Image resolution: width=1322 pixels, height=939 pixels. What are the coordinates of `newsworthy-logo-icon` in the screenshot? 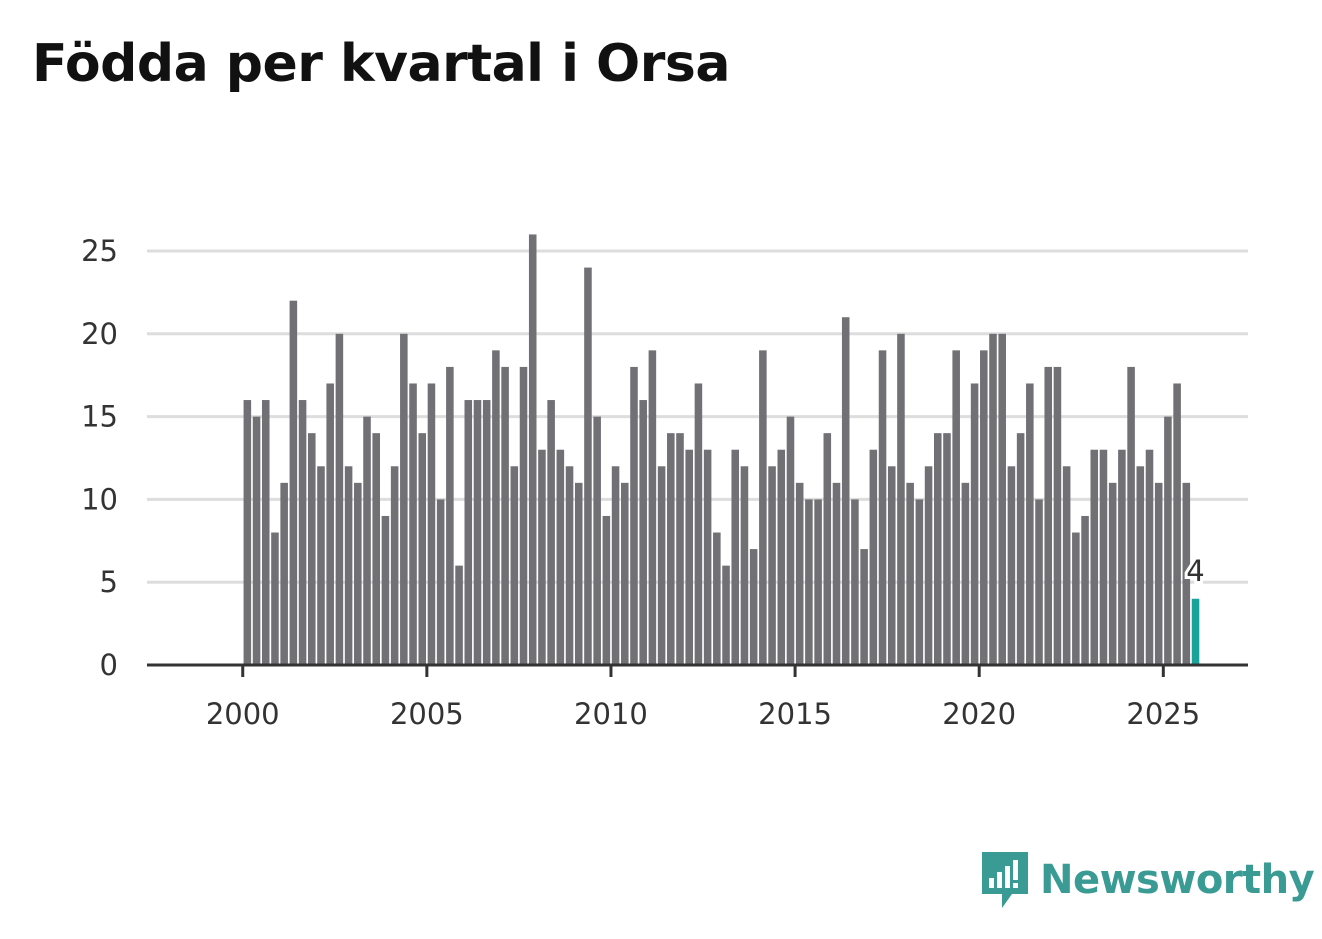 It's located at (1005, 880).